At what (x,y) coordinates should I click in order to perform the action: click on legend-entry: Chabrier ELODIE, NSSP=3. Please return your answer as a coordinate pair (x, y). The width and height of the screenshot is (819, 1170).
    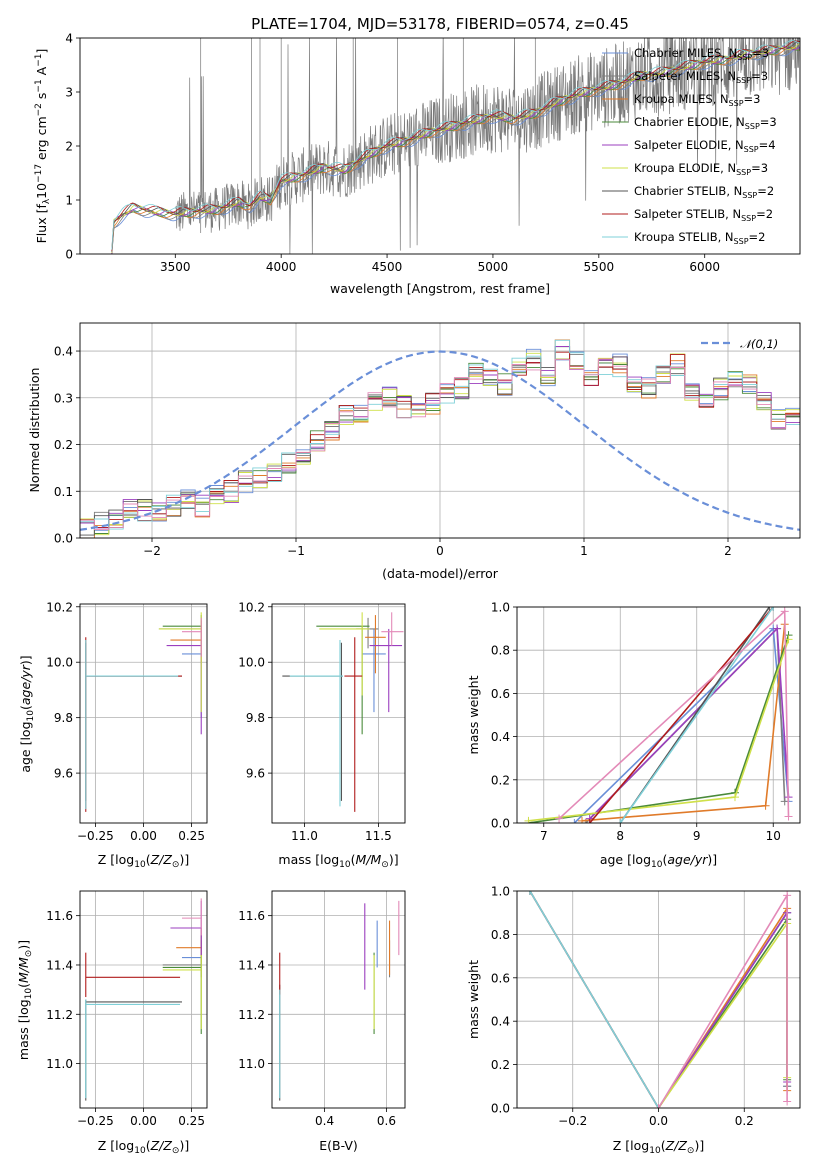
    Looking at the image, I should click on (705, 123).